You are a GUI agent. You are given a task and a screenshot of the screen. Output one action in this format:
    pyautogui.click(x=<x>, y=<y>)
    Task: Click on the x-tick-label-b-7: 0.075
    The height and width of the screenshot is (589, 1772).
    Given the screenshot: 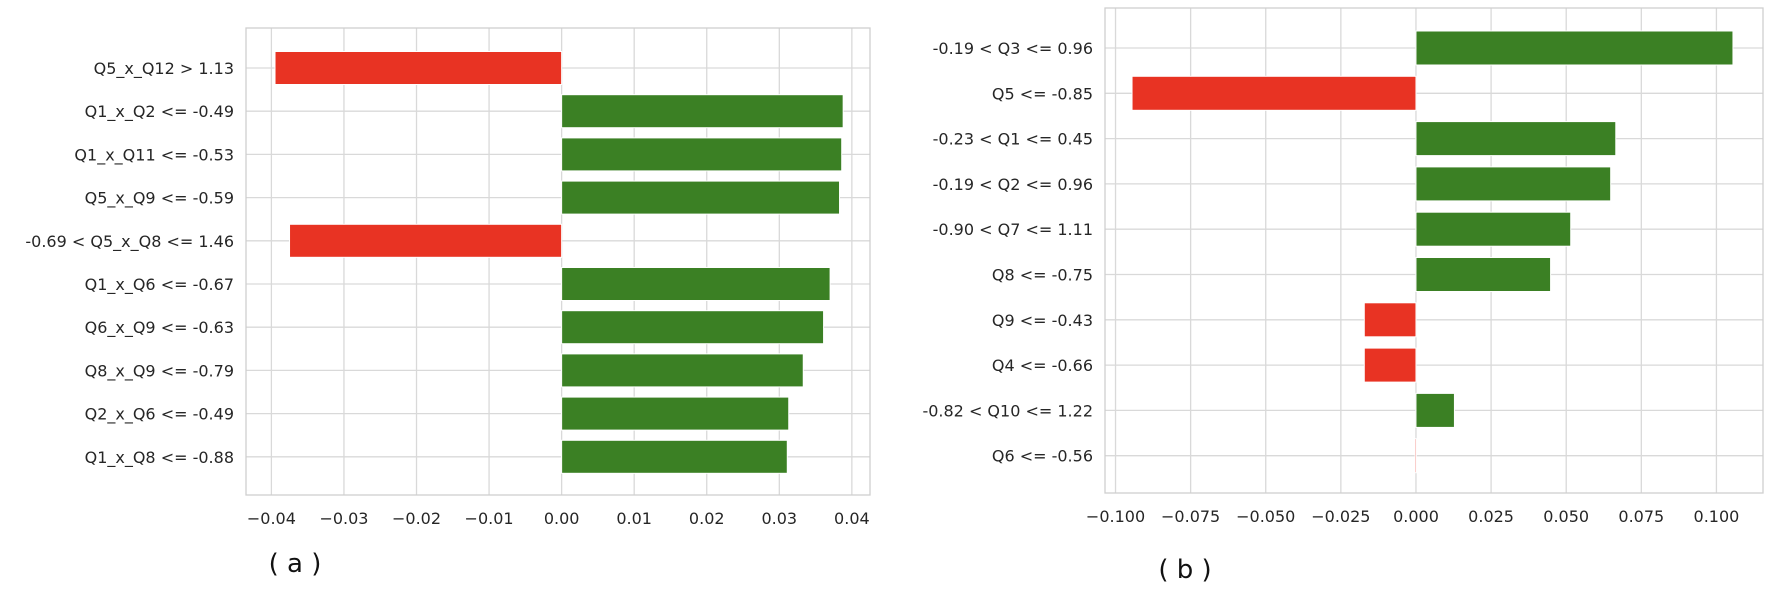 What is the action you would take?
    pyautogui.click(x=1641, y=516)
    